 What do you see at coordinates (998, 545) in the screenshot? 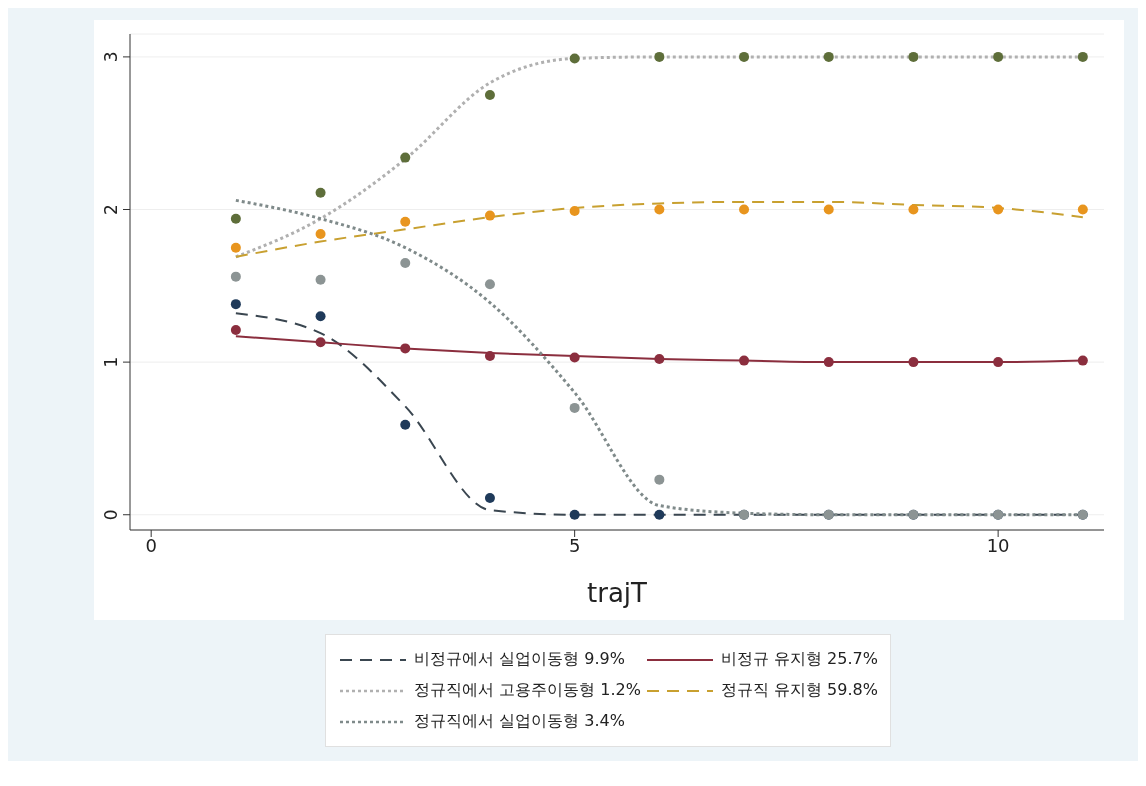
I see `x-tick-label: 10` at bounding box center [998, 545].